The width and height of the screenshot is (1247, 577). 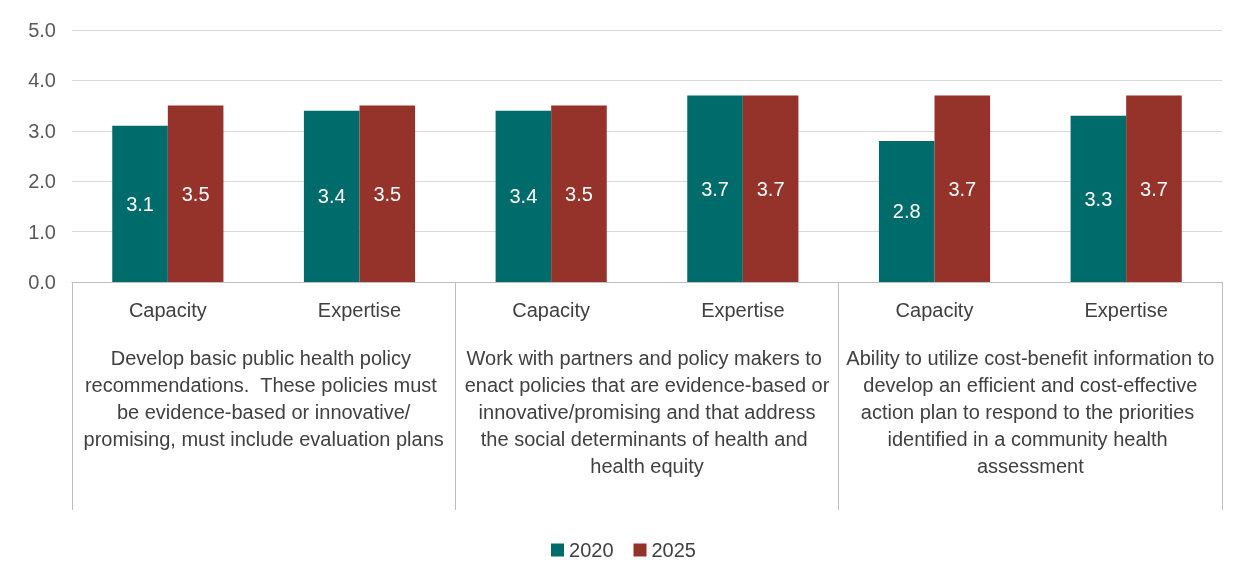 I want to click on data-label: 2.8, so click(x=906, y=211).